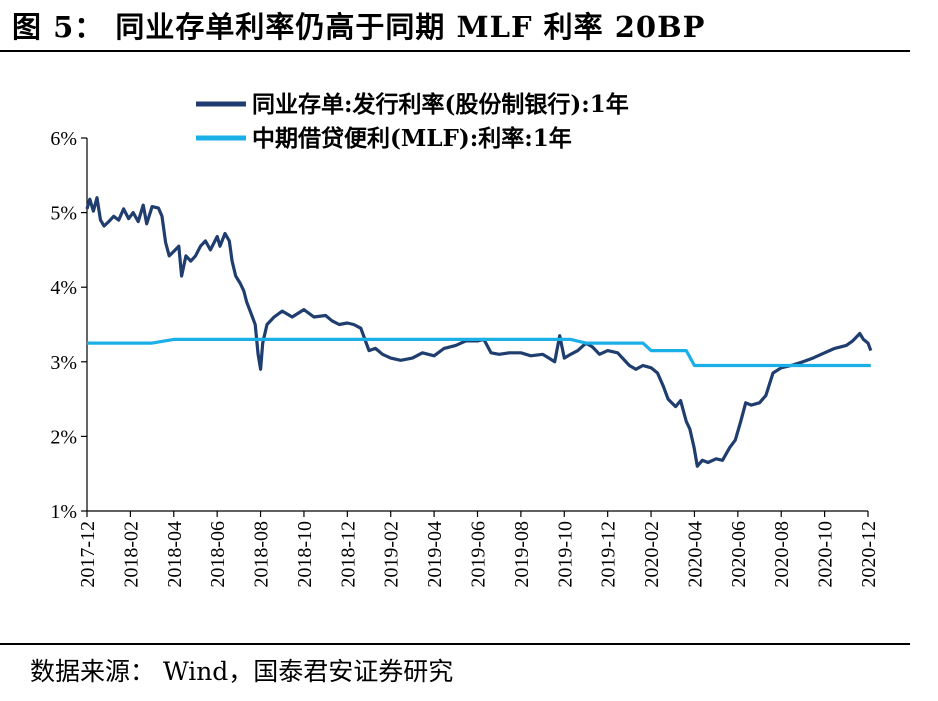 The image size is (938, 701). I want to click on title-rule, so click(455, 51).